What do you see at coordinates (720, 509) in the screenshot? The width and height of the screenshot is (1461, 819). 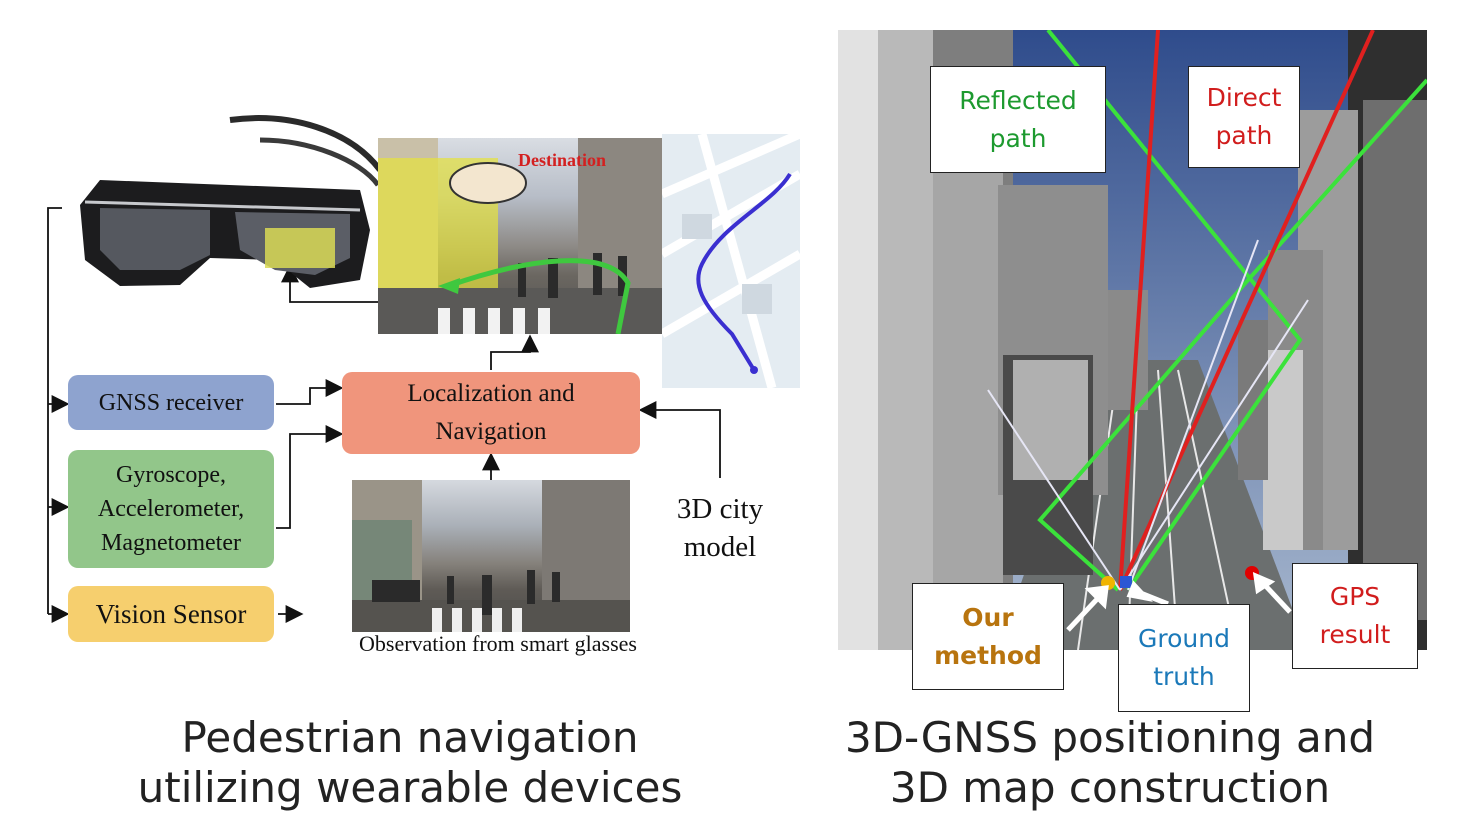 I see `city-model-label-line1: 3D city` at bounding box center [720, 509].